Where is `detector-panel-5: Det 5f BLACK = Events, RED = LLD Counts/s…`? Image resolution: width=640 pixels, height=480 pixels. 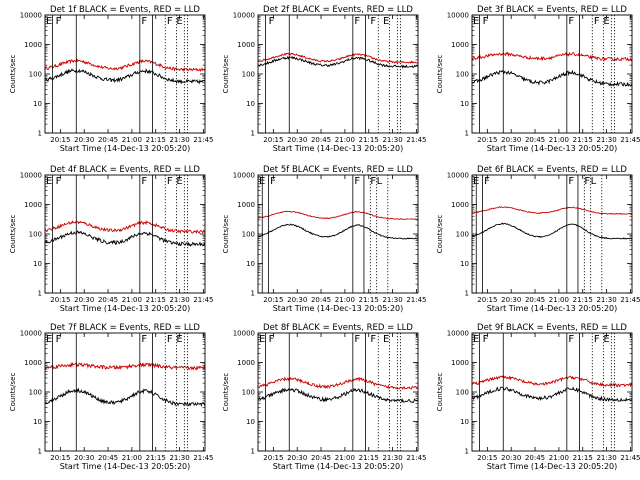
detector-panel-5: Det 5f BLACK = Events, RED = LLD Counts/s… is located at coordinates (324, 239).